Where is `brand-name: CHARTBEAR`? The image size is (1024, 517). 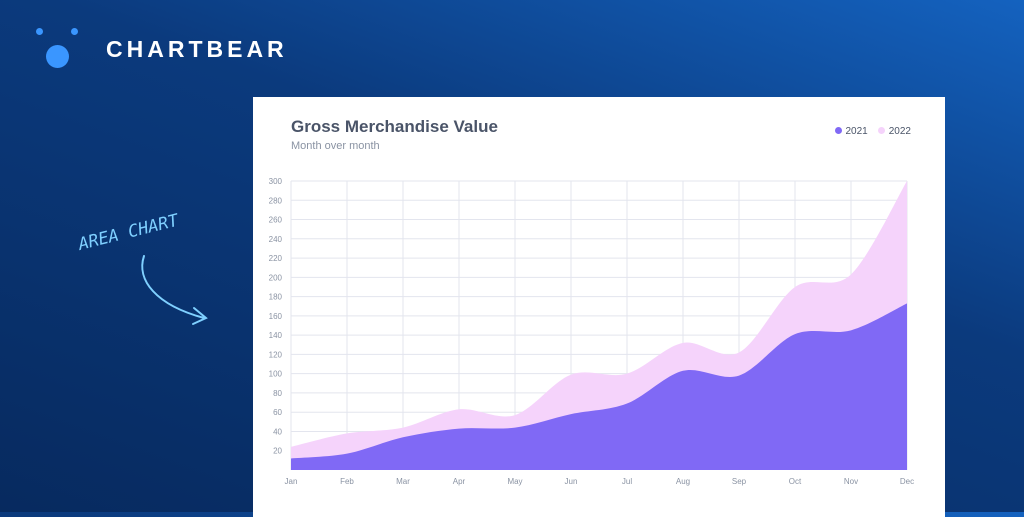 brand-name: CHARTBEAR is located at coordinates (197, 49).